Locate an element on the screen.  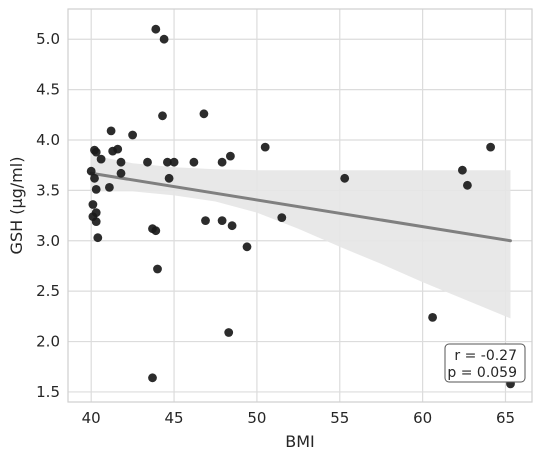
y-tick-labels: 1.5 2.0 2.5 3.0 3.5 4.0 4.5 5.0 is located at coordinates (48, 215).